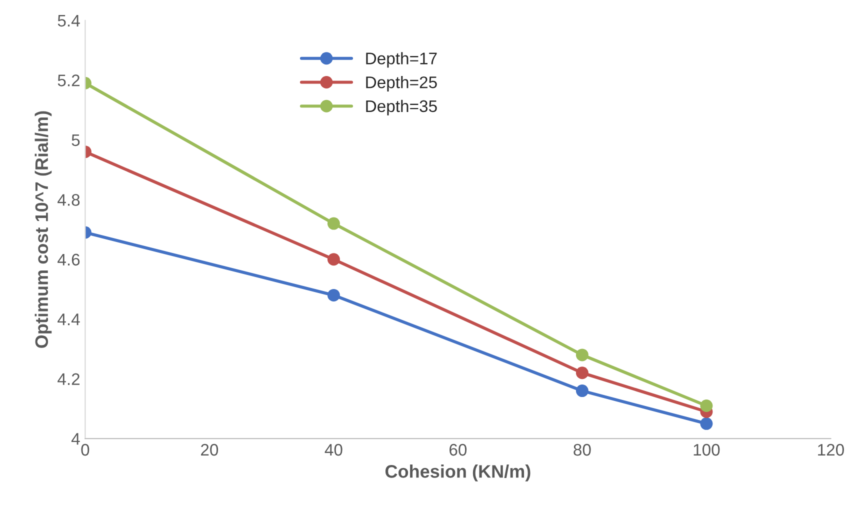 Image resolution: width=852 pixels, height=510 pixels. Describe the element at coordinates (69, 200) in the screenshot. I see `y-tick-label: 4.8` at that location.